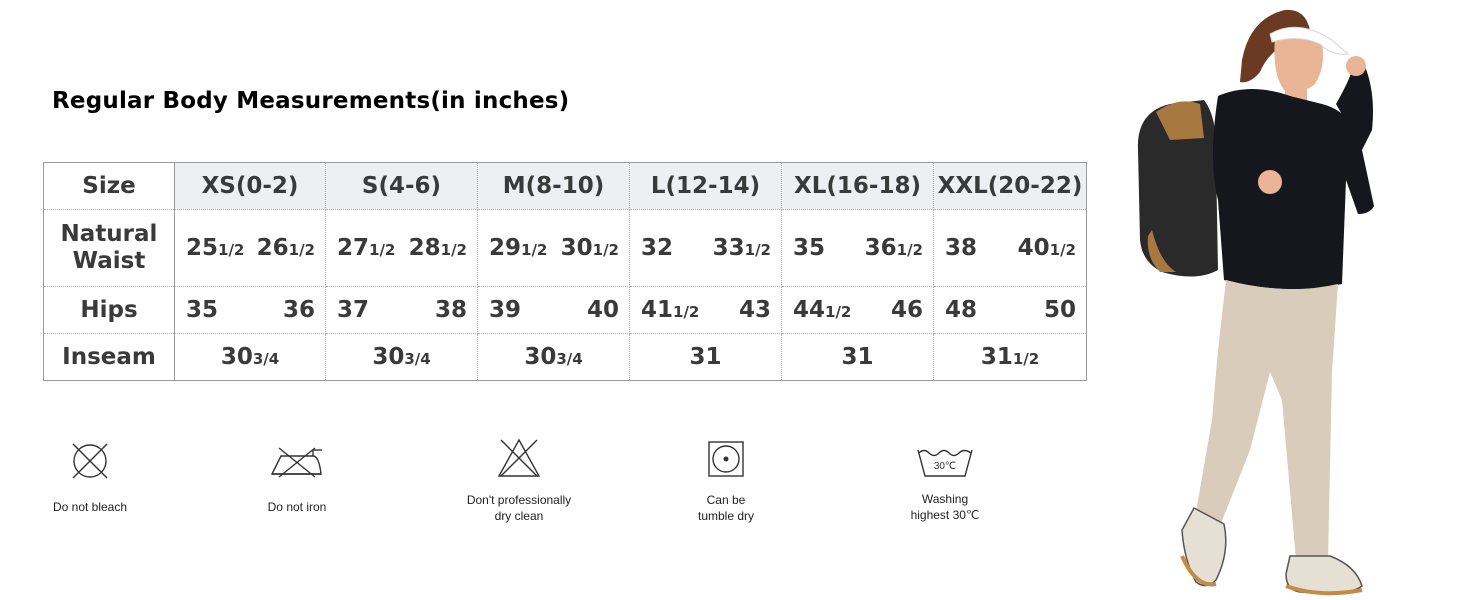 The image size is (1464, 600). I want to click on measure-whole: 37, so click(353, 310).